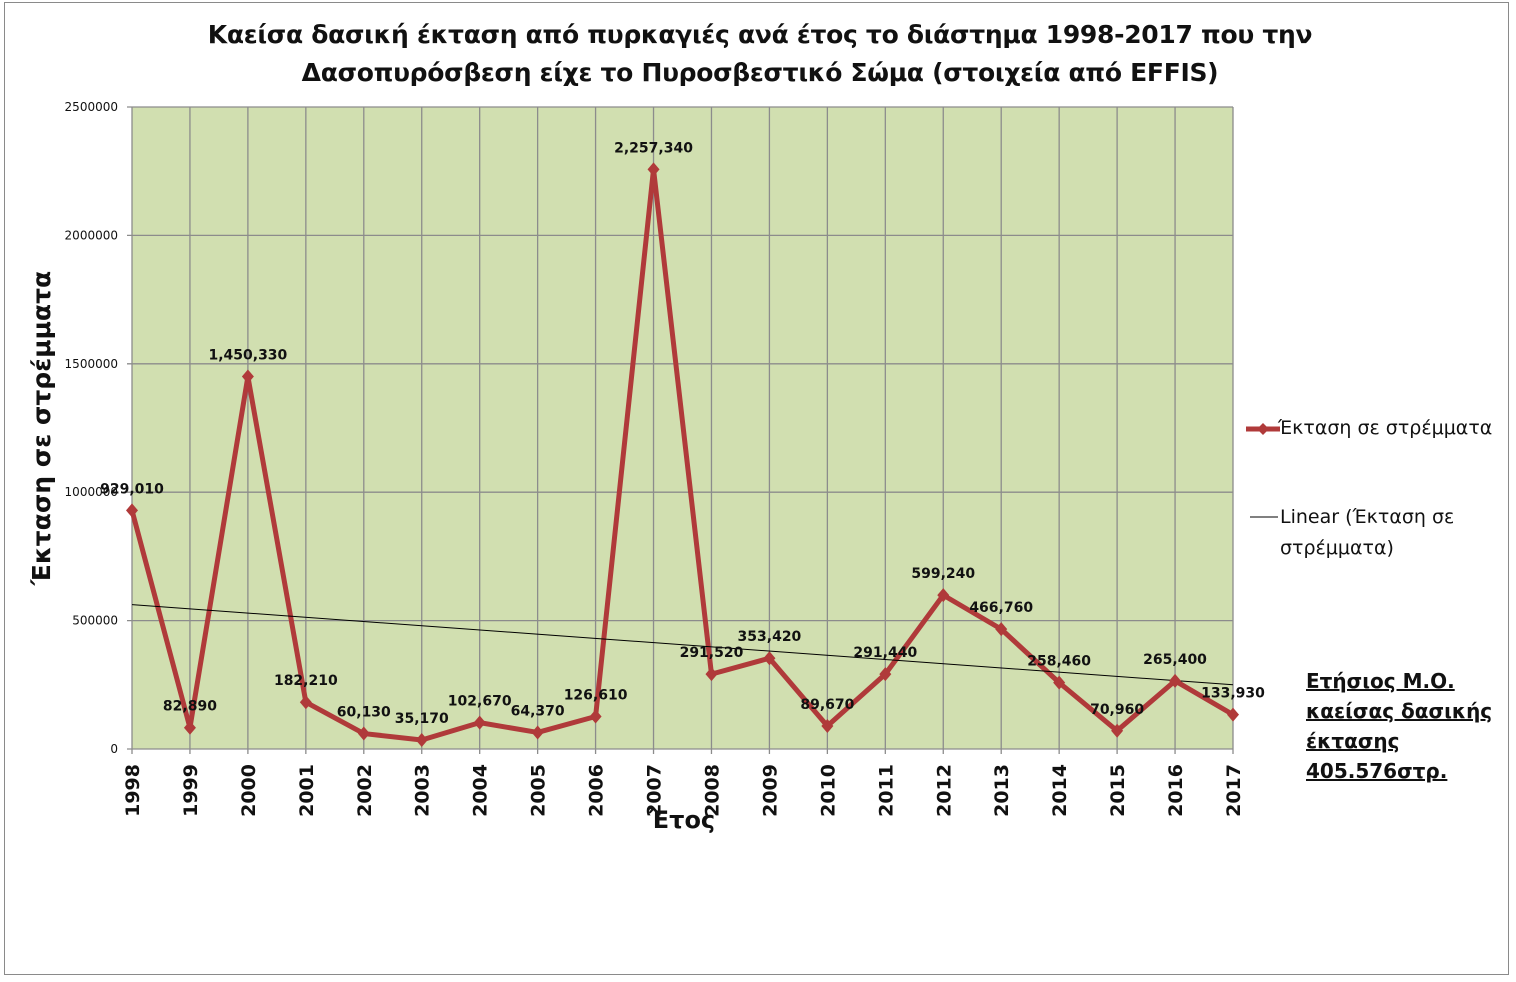 Image resolution: width=1516 pixels, height=982 pixels. I want to click on x-tick-label: 2010, so click(828, 790).